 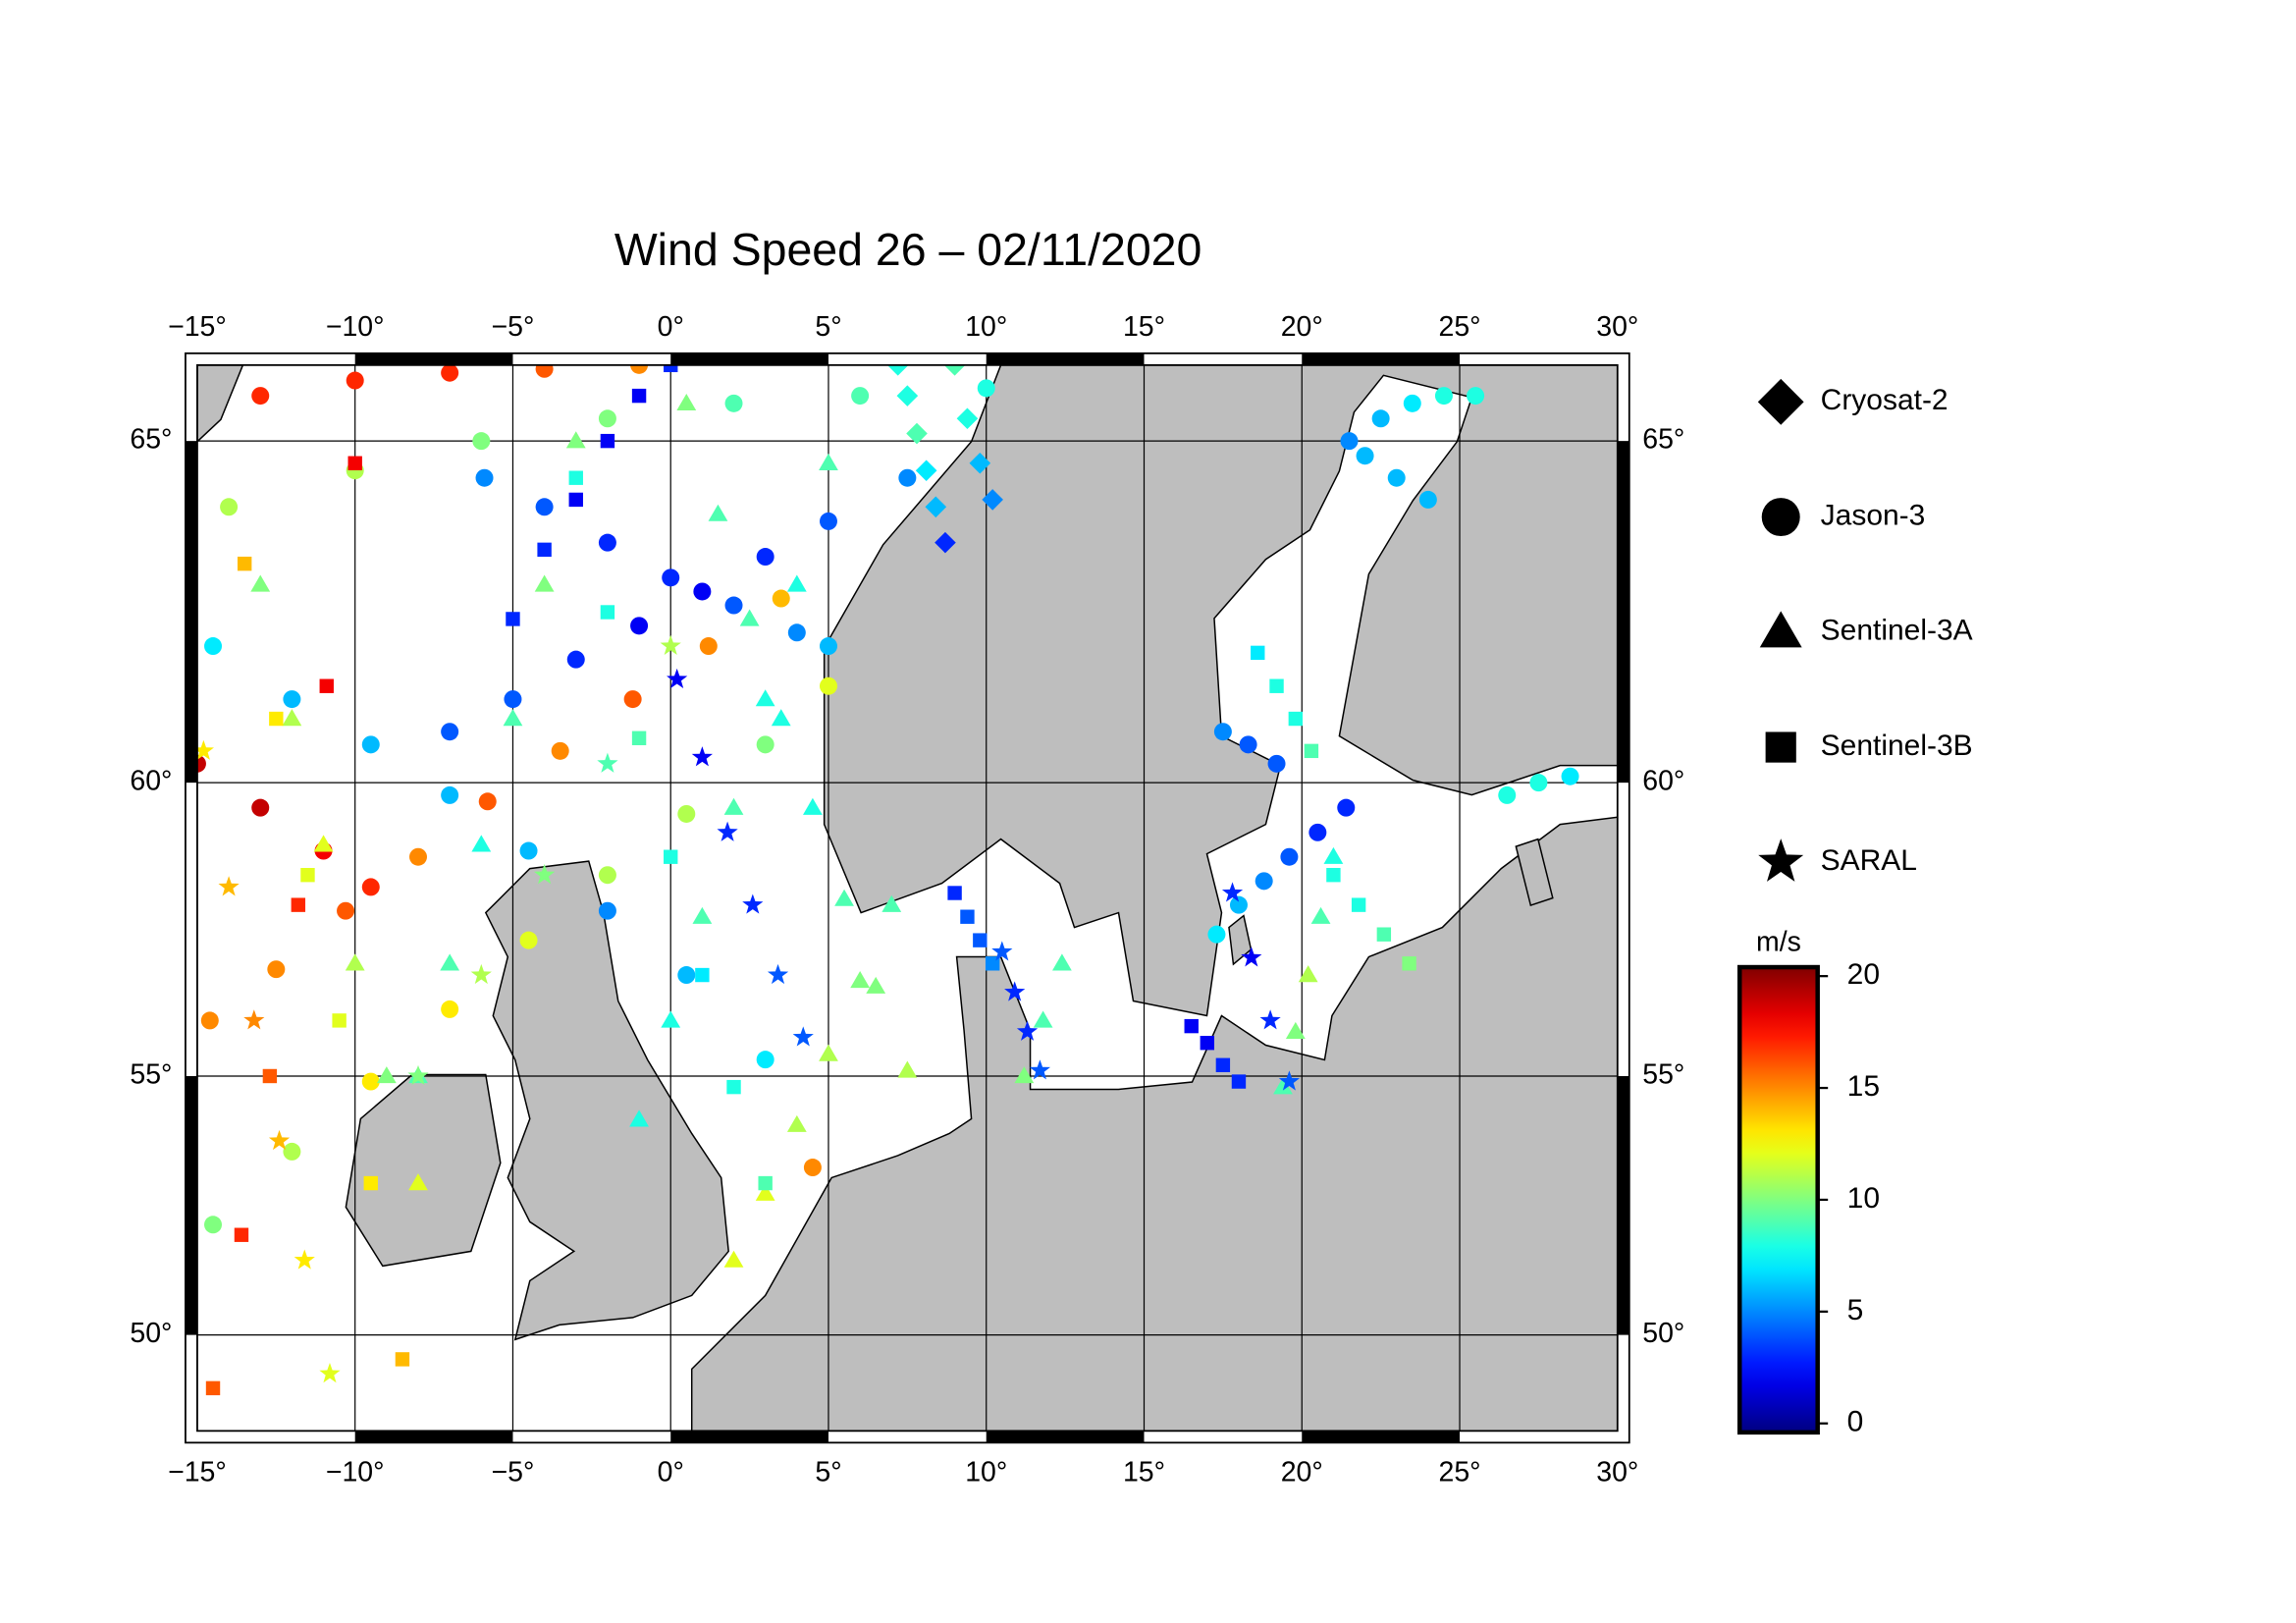 I want to click on legend-label: Cryosat-2, so click(x=1885, y=400).